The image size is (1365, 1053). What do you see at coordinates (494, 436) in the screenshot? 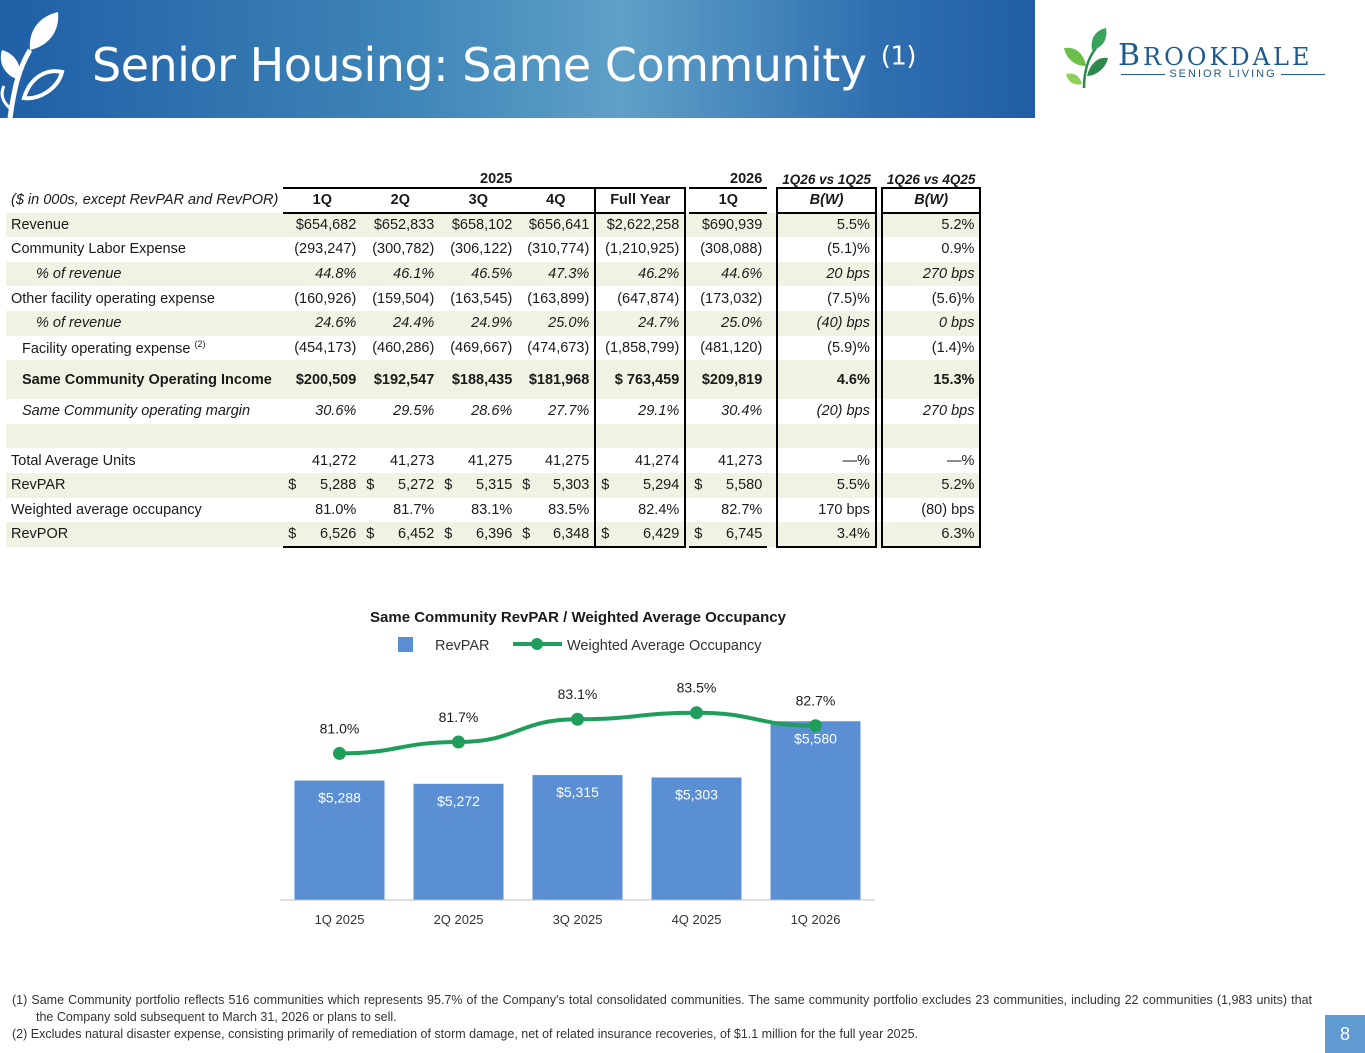
I see `spacer-row` at bounding box center [494, 436].